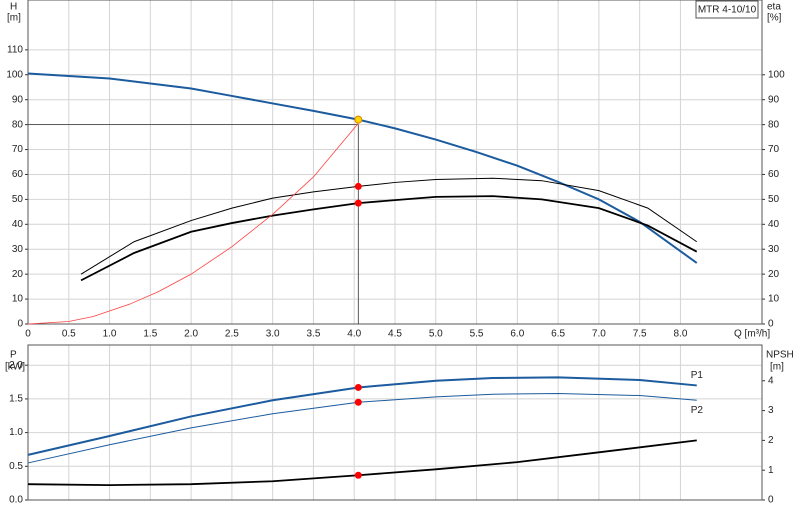 This screenshot has width=800, height=520. Describe the element at coordinates (16, 466) in the screenshot. I see `y-tick-label: 0.5` at that location.